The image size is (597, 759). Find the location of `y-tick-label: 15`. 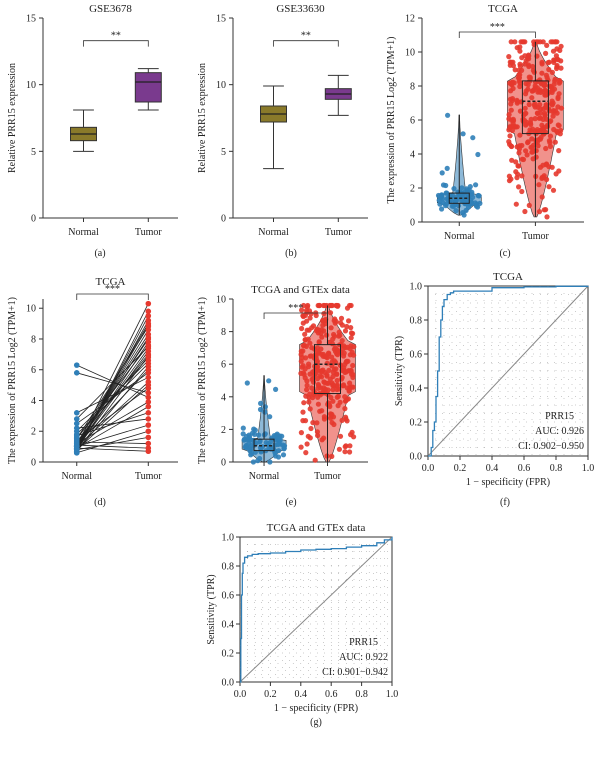

y-tick-label: 15 is located at coordinates (221, 19).